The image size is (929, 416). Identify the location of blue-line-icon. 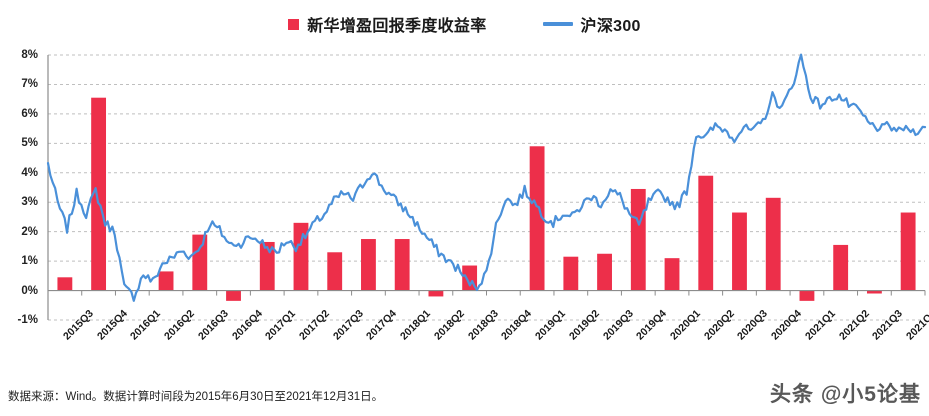
(557, 24).